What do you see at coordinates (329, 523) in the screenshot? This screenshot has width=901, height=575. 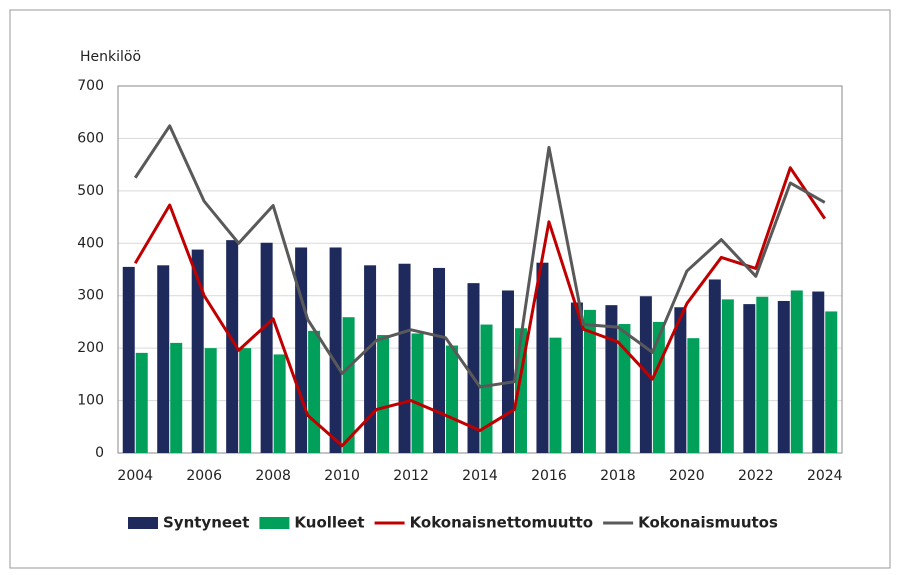 I see `legend-label: Kuolleet` at bounding box center [329, 523].